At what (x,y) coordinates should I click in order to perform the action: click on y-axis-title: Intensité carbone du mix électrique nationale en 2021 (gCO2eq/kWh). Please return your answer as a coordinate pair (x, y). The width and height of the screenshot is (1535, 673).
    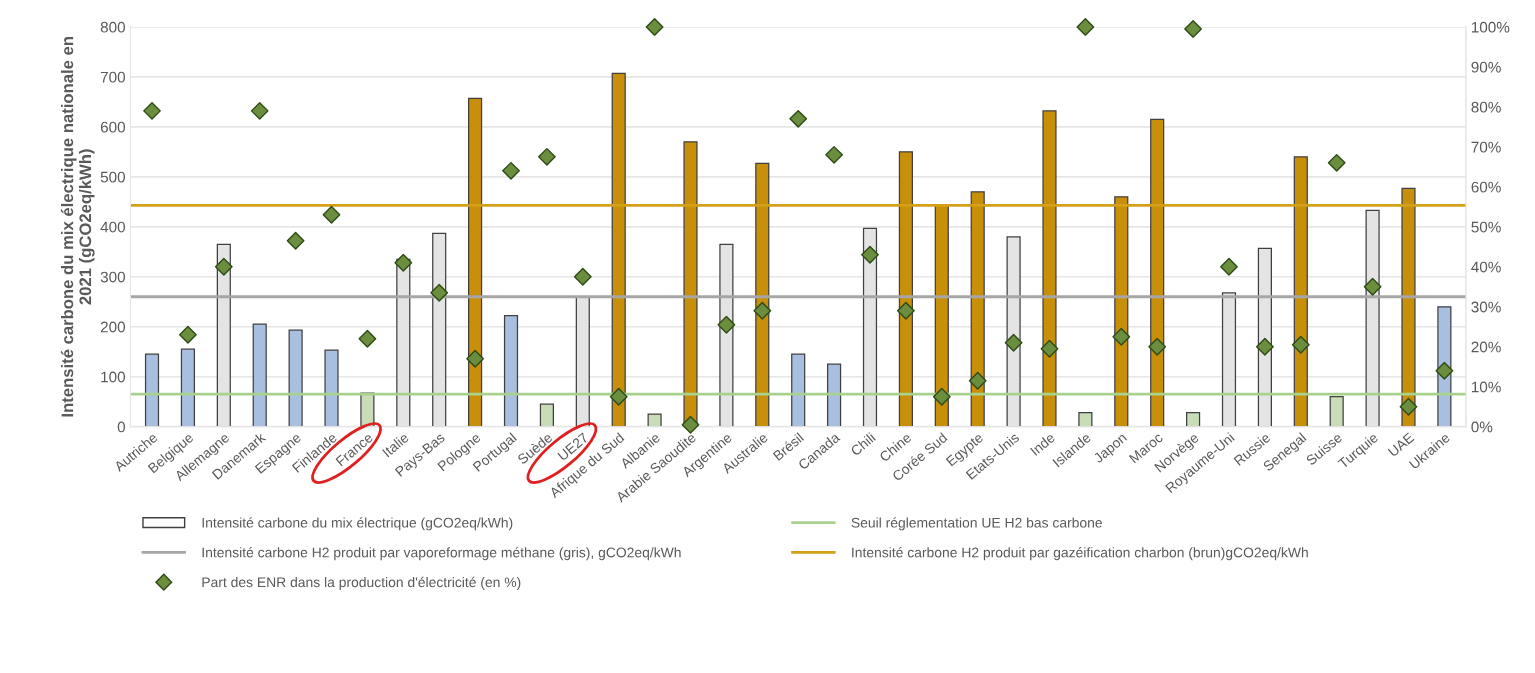
    Looking at the image, I should click on (77, 227).